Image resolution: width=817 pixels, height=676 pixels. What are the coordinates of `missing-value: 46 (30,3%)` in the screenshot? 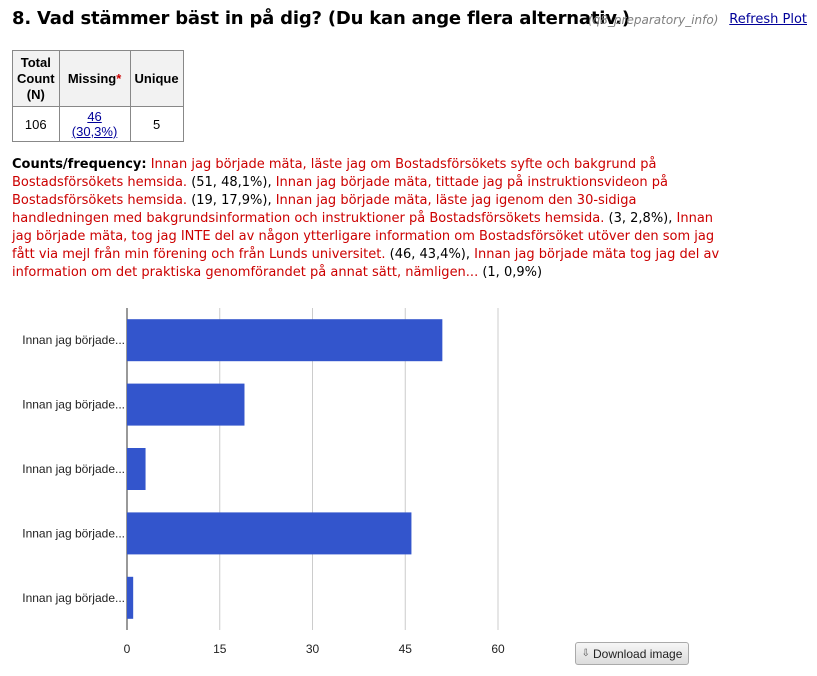 It's located at (94, 124).